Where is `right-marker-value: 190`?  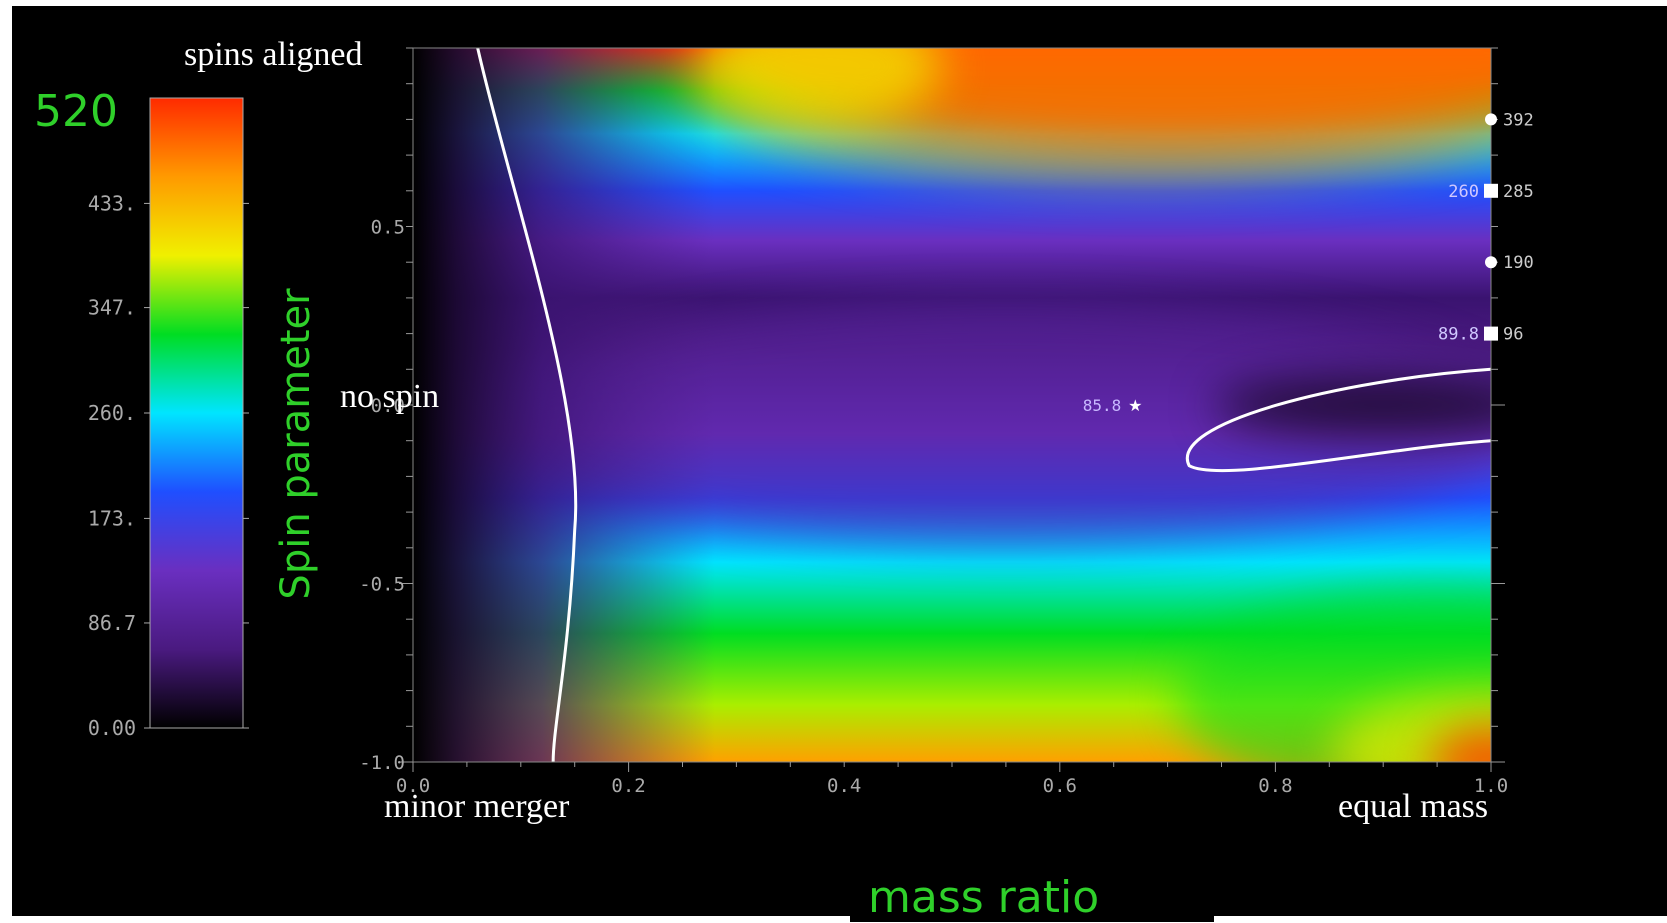 right-marker-value: 190 is located at coordinates (1518, 263).